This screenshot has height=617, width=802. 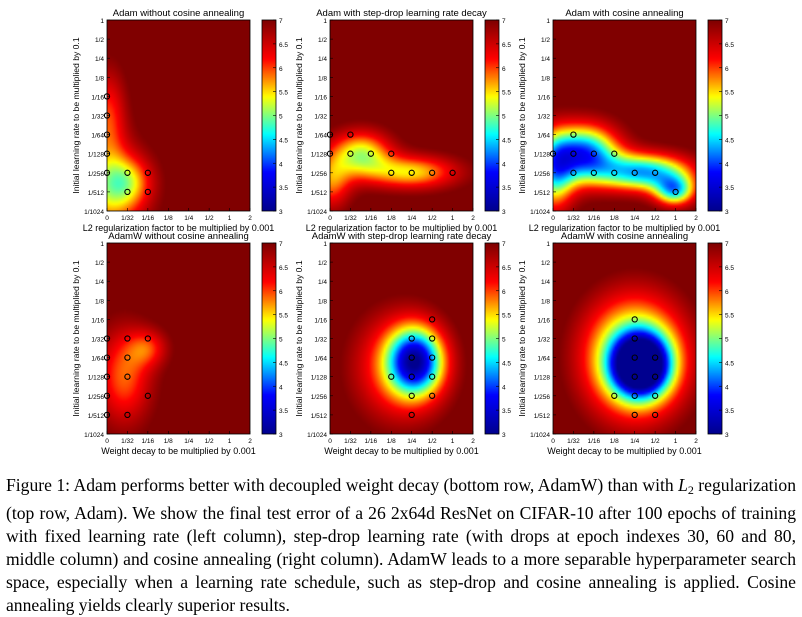 What do you see at coordinates (320, 136) in the screenshot?
I see `y-tick-label: 1/64` at bounding box center [320, 136].